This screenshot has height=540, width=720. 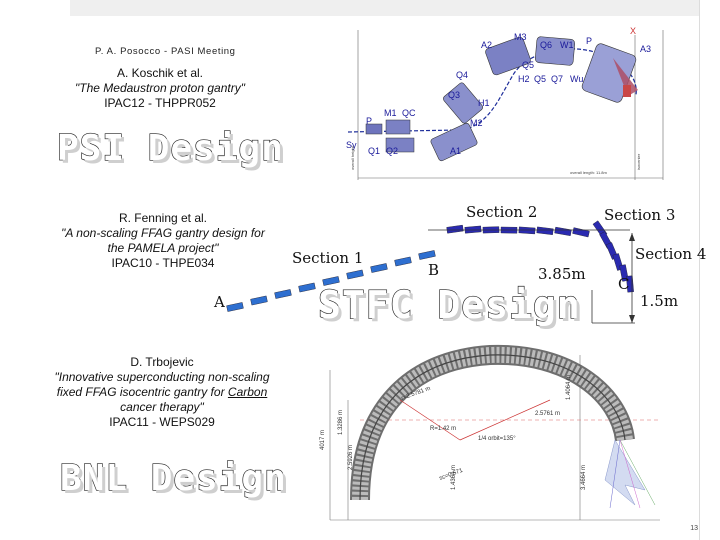 What do you see at coordinates (546, 45) in the screenshot?
I see `psi-label-q6: Q6` at bounding box center [546, 45].